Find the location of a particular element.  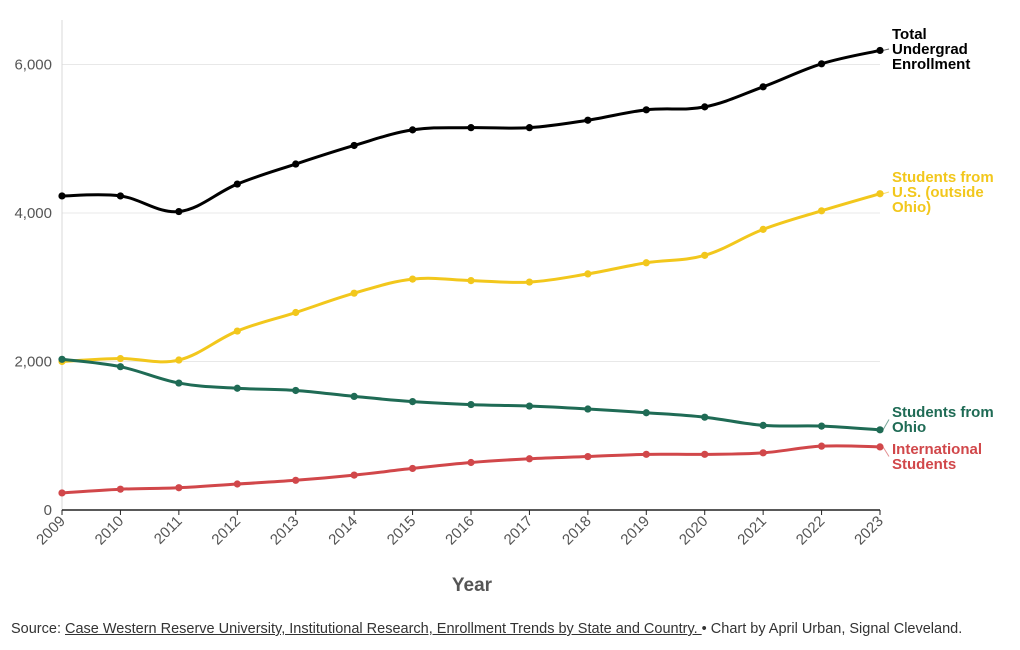

y-tick-label: 6,000 is located at coordinates (33, 65).